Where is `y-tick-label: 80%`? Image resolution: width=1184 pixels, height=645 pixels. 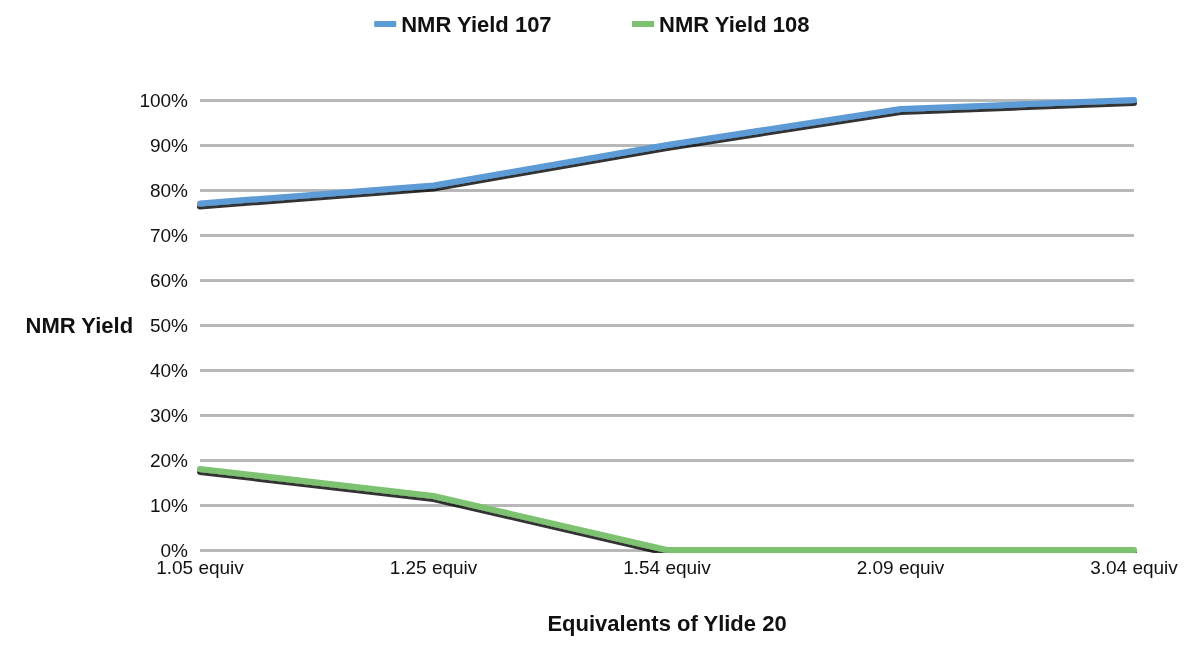 y-tick-label: 80% is located at coordinates (169, 190).